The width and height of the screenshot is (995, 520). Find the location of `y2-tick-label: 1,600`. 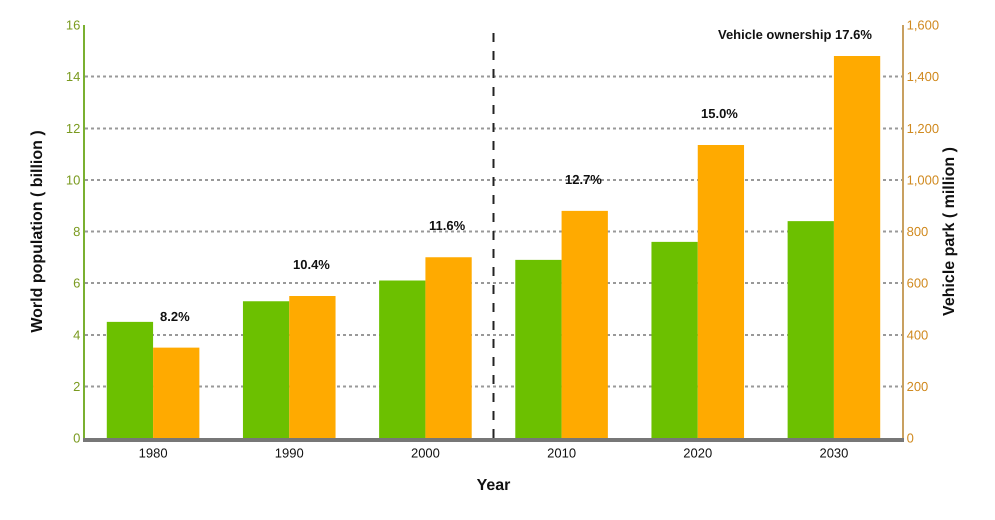

y2-tick-label: 1,600 is located at coordinates (923, 25).